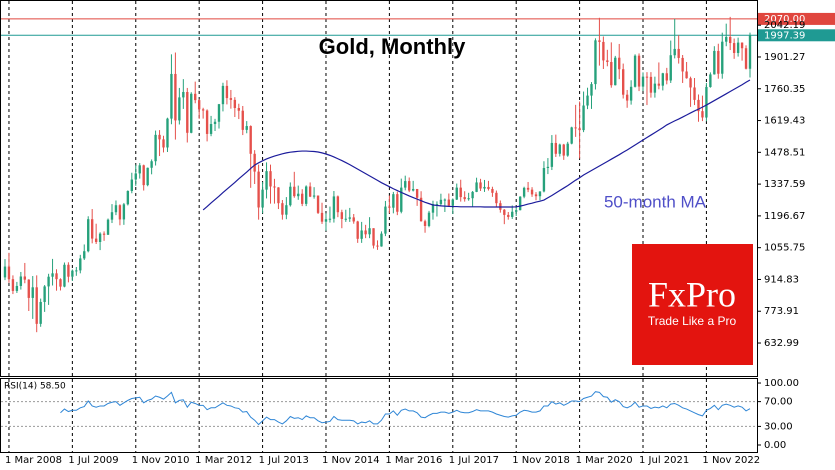  Describe the element at coordinates (413, 460) in the screenshot. I see `x-tick-label: 1 Mar 2016` at that location.